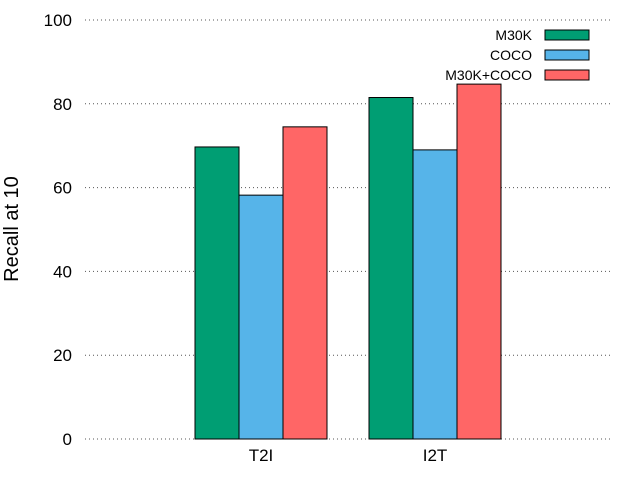 Image resolution: width=640 pixels, height=480 pixels. What do you see at coordinates (62, 355) in the screenshot?
I see `y-tick-label: 20` at bounding box center [62, 355].